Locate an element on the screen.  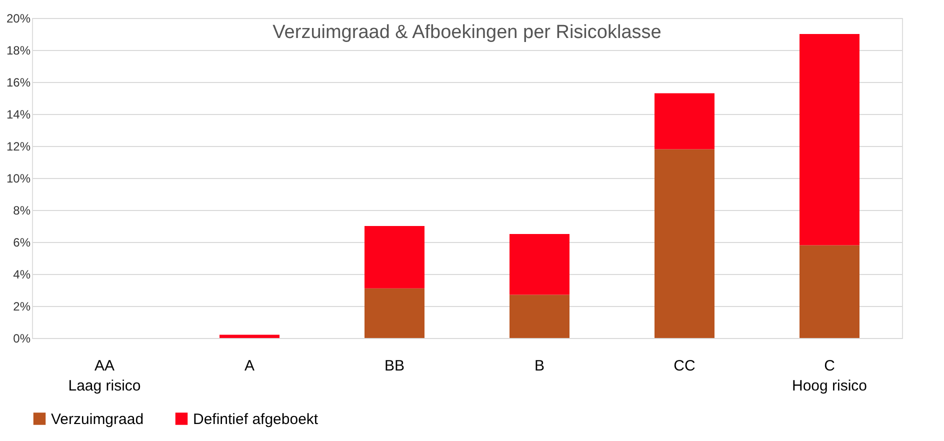
x-tick-label: A is located at coordinates (249, 366).